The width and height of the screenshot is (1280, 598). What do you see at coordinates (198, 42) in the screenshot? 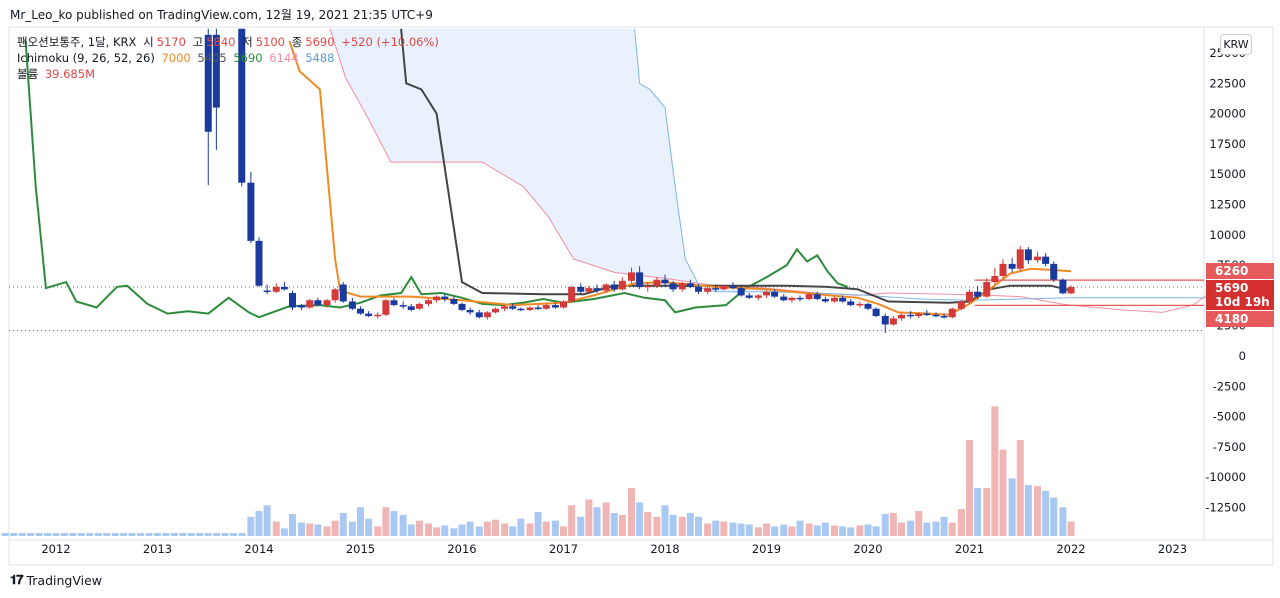
I see `high-label: 고` at bounding box center [198, 42].